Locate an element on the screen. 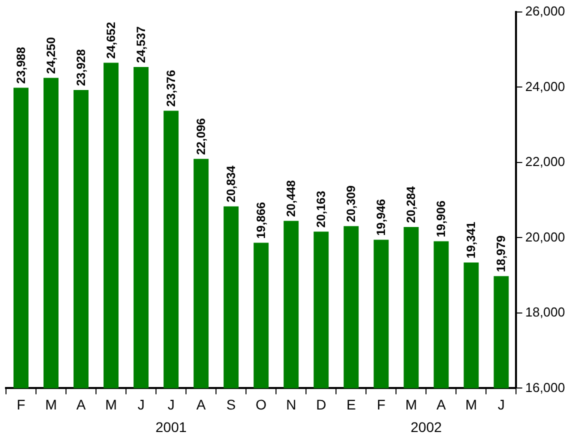 This screenshot has width=574, height=445. data-label: 20,163 is located at coordinates (321, 209).